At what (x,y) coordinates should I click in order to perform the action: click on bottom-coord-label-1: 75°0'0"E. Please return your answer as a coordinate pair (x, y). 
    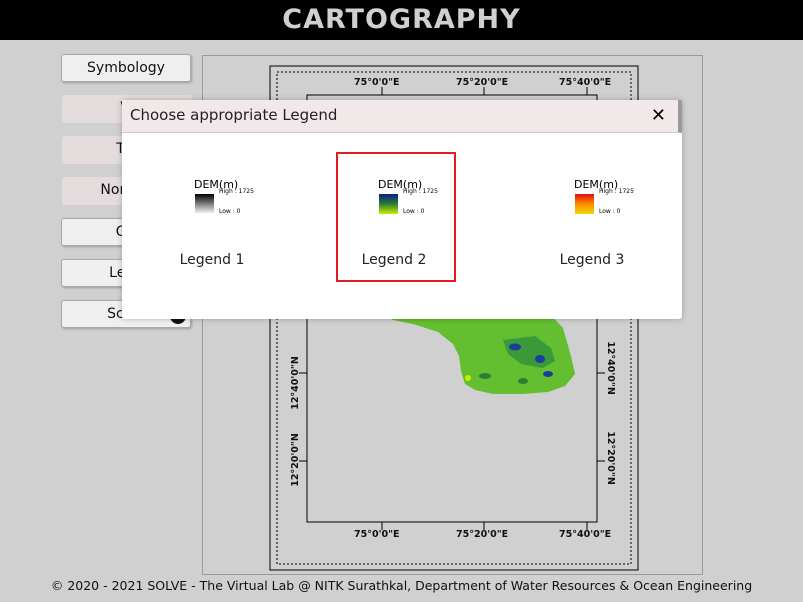
    Looking at the image, I should click on (377, 534).